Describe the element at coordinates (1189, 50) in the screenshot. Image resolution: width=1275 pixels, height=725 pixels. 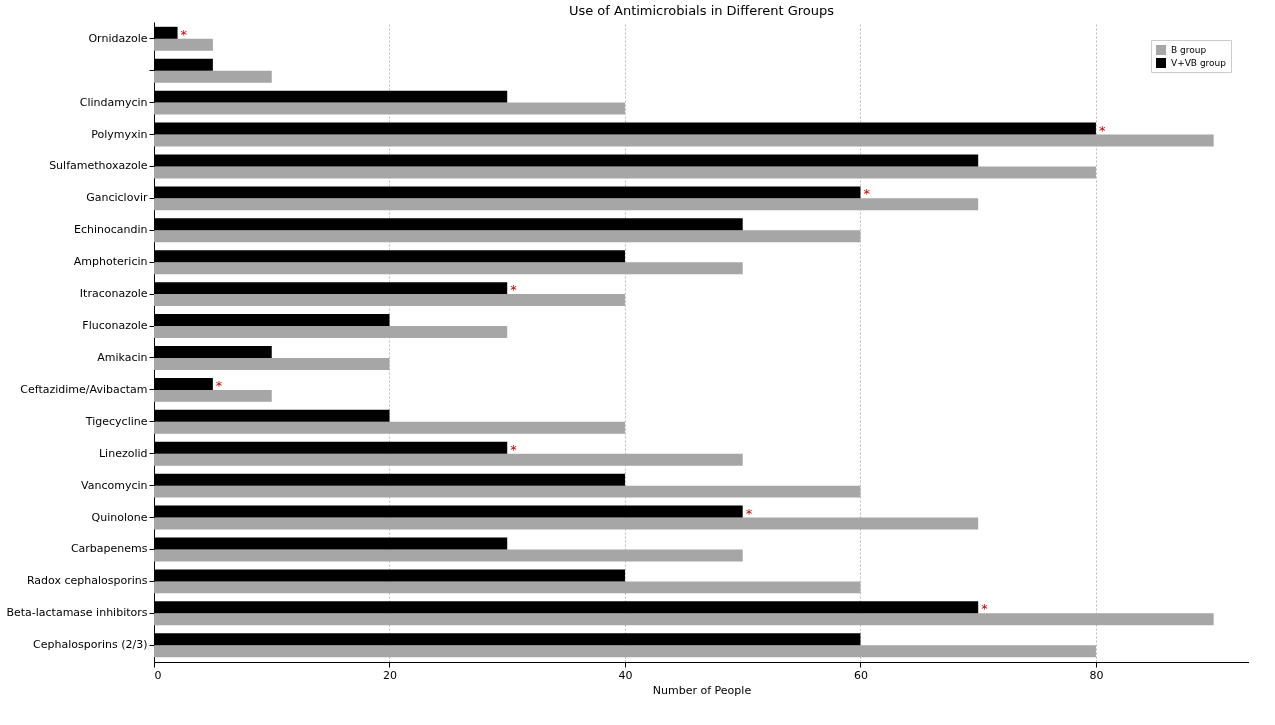
I see `legend-label: B group` at that location.